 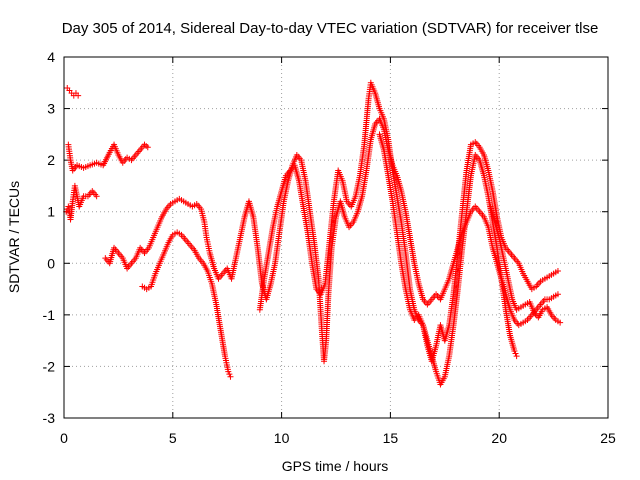 I want to click on y-tick-label: -1, so click(x=49, y=315).